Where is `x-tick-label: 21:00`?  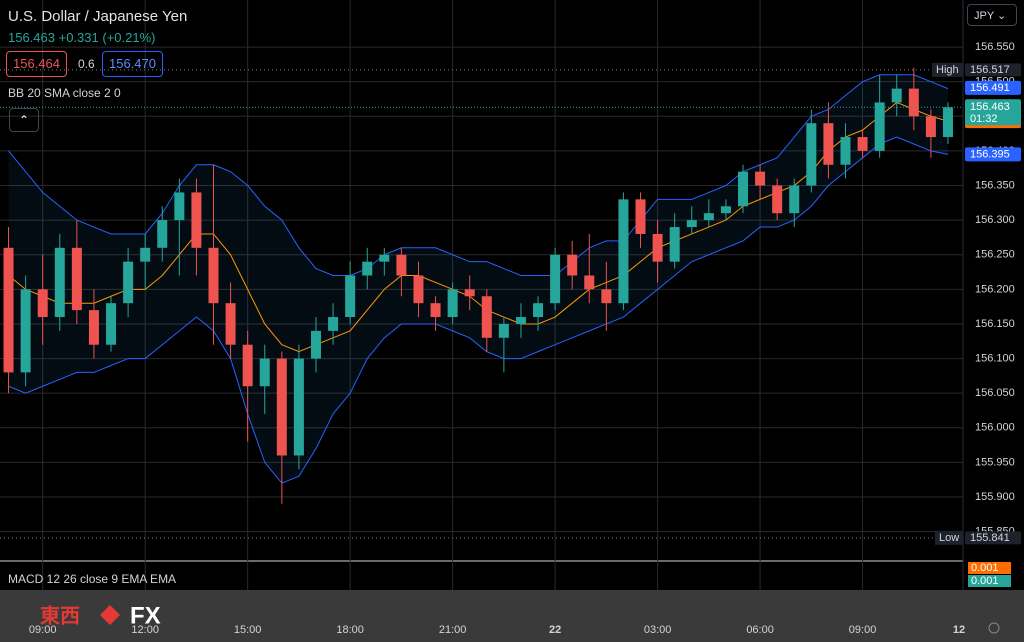 x-tick-label: 21:00 is located at coordinates (453, 630).